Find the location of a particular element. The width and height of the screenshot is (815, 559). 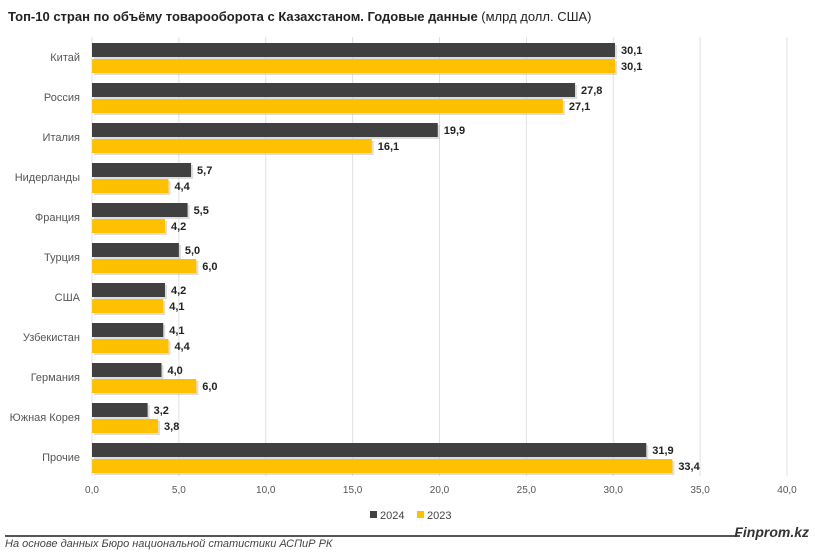

data-label: 3,8 is located at coordinates (171, 427).